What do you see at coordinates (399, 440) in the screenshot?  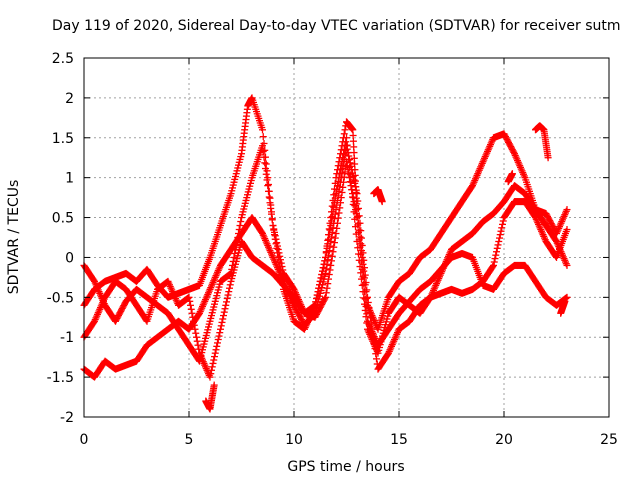 I see `x-tick-label: 15` at bounding box center [399, 440].